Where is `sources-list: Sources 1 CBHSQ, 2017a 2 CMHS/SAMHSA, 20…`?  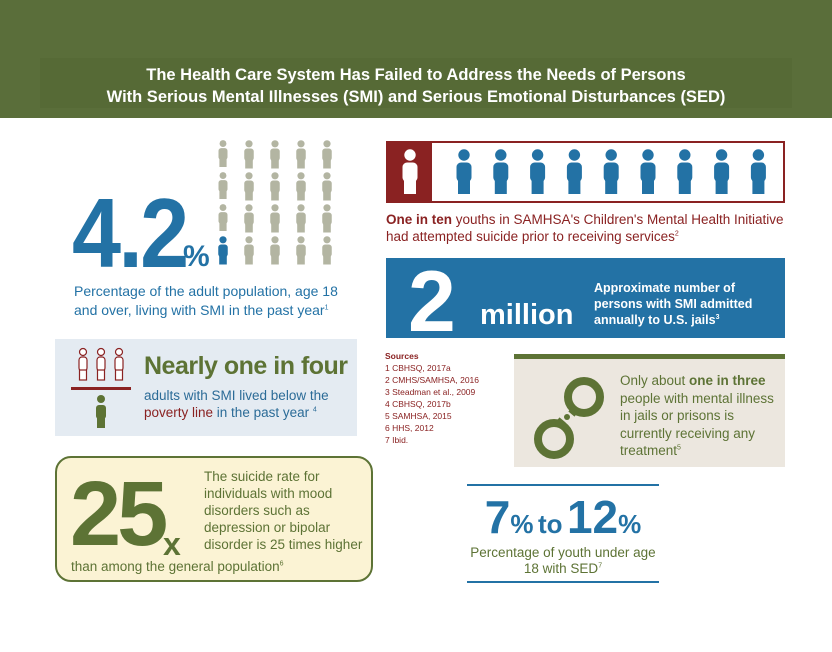
sources-list: Sources 1 CBHSQ, 2017a 2 CMHS/SAMHSA, 20… is located at coordinates (432, 398).